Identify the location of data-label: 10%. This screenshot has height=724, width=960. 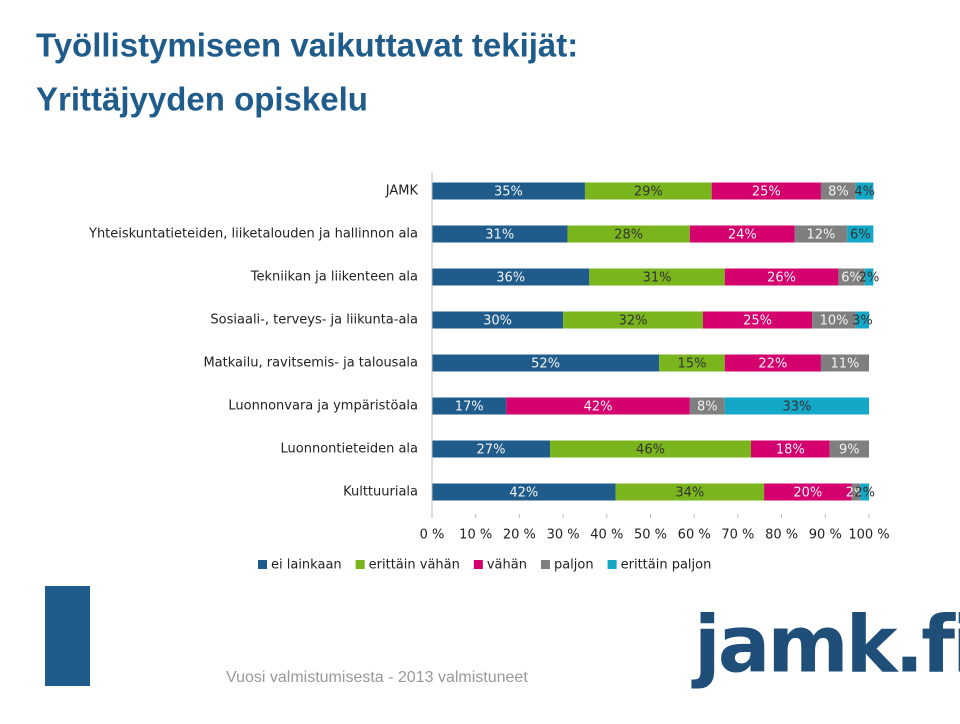
(834, 321).